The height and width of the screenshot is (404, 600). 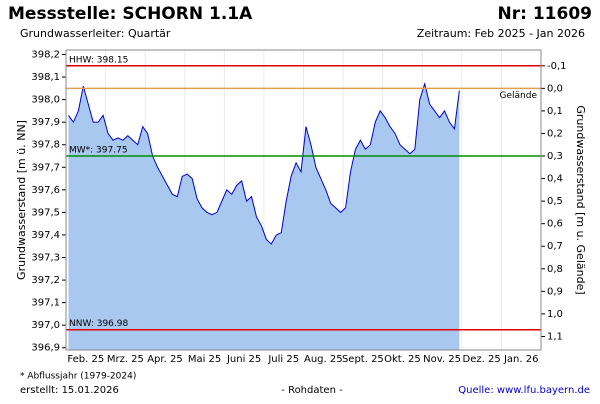 I want to click on x-tick-label: Sept. 25, so click(x=363, y=359).